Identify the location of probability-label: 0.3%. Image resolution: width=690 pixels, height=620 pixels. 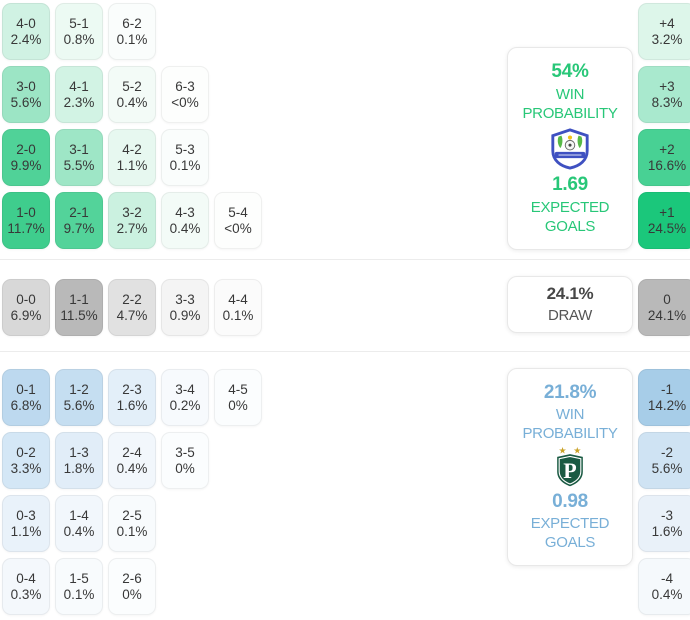
(26, 594).